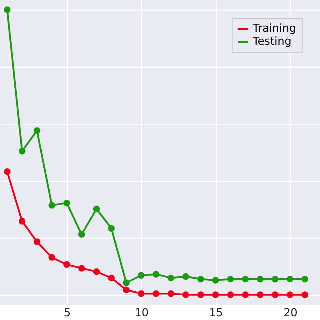  Describe the element at coordinates (141, 313) in the screenshot. I see `x-tick-label: 10` at that location.